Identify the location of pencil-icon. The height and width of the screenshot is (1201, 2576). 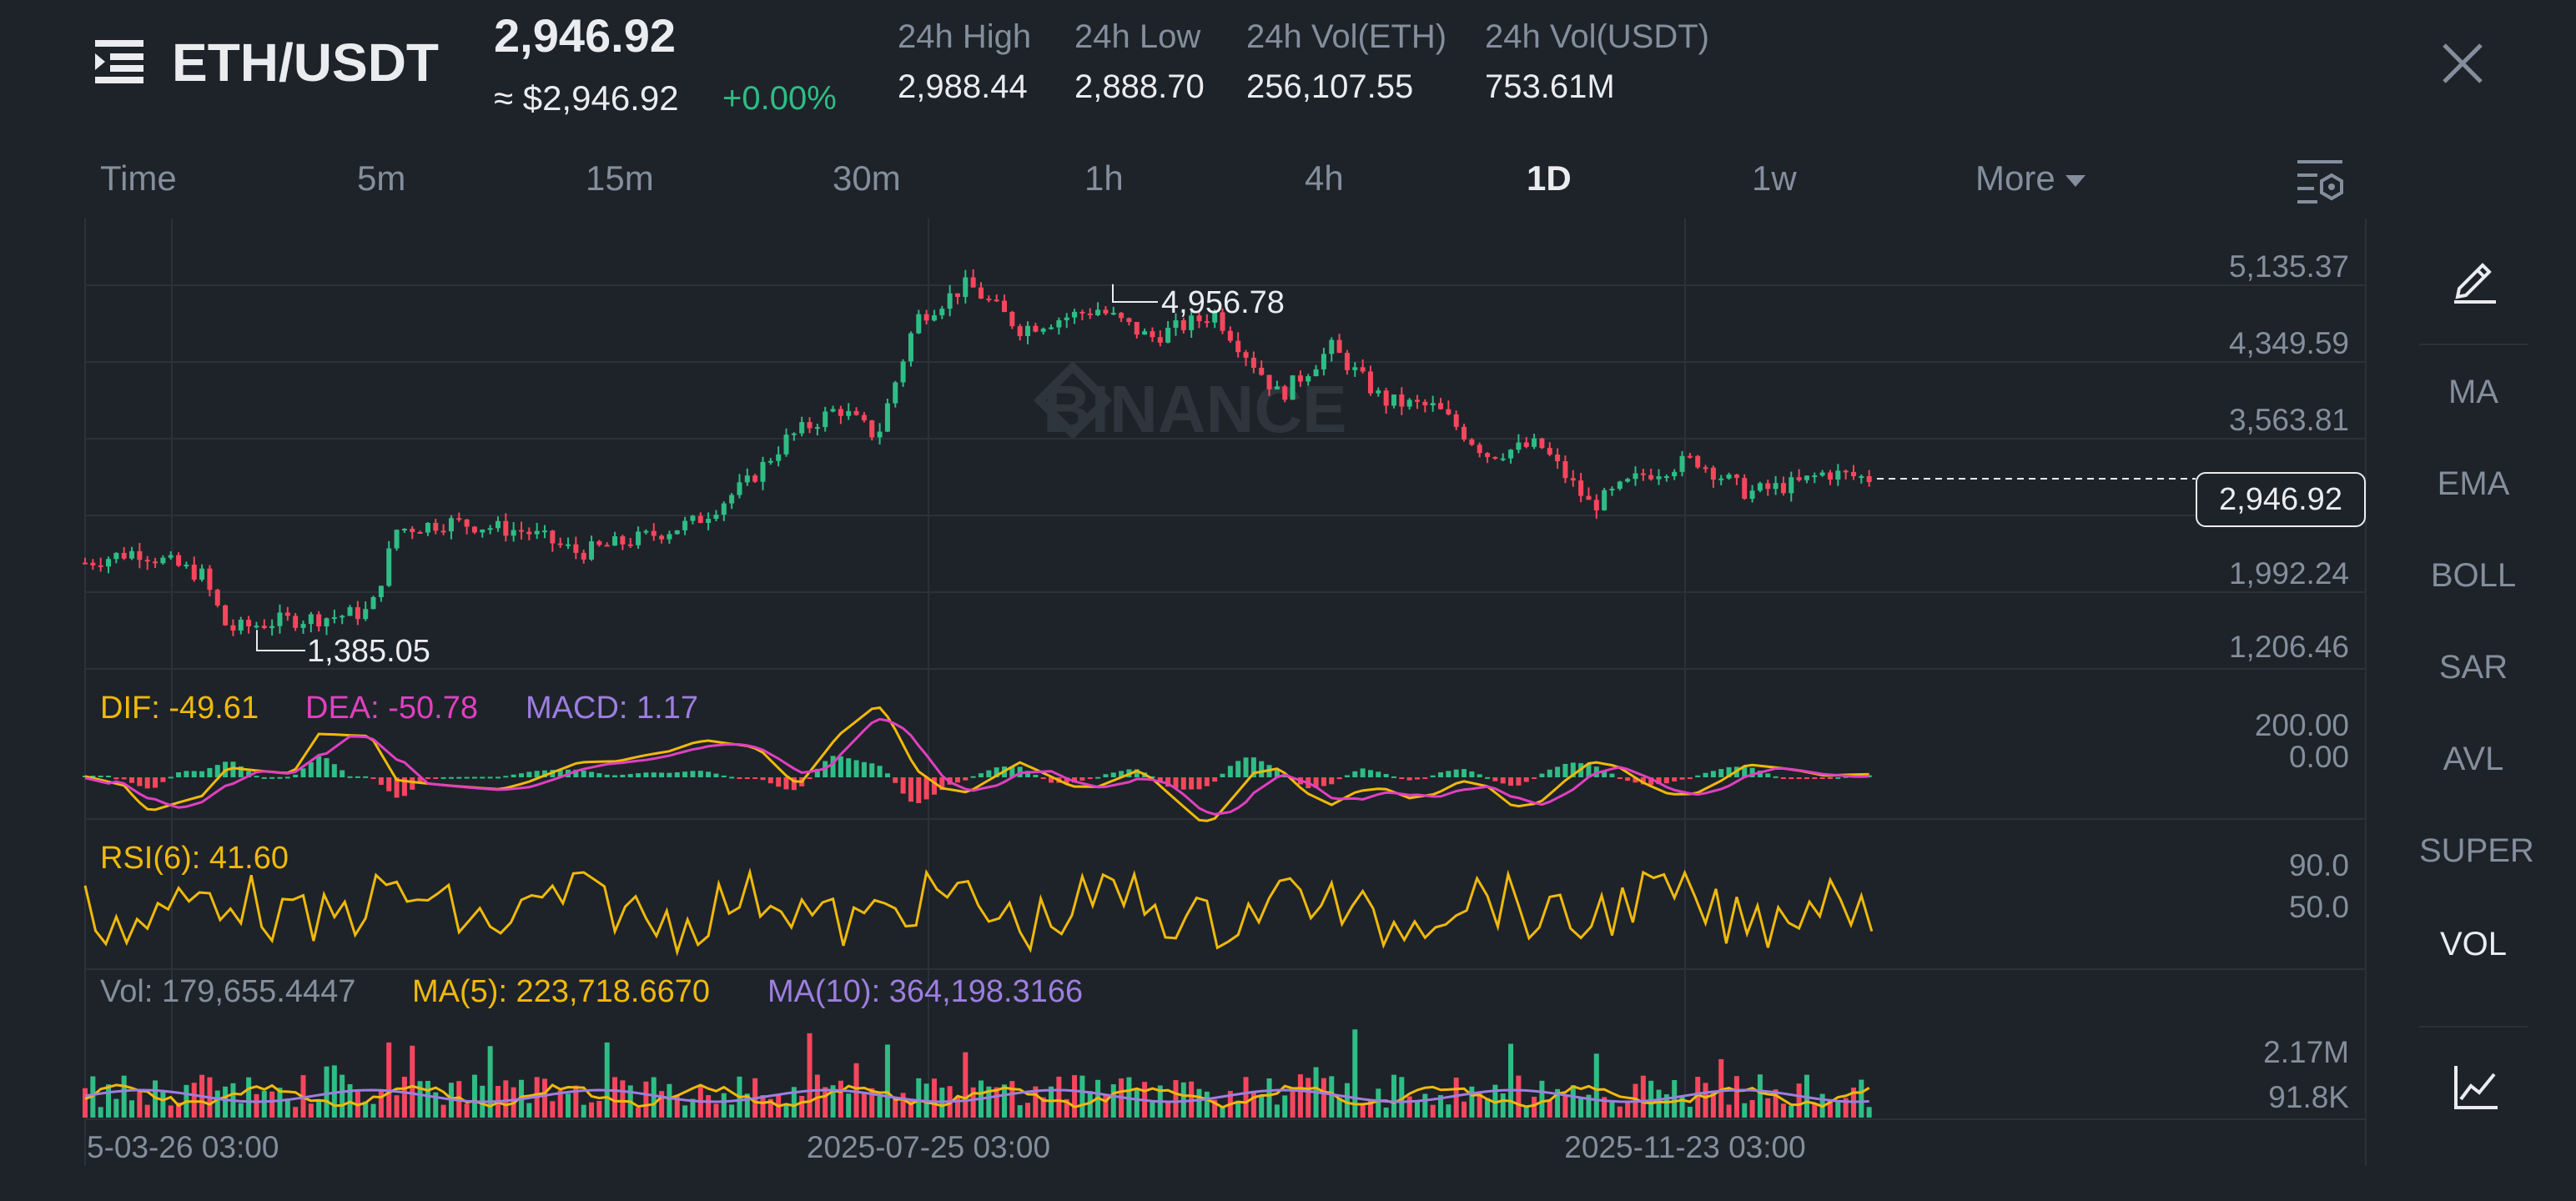
(2475, 279).